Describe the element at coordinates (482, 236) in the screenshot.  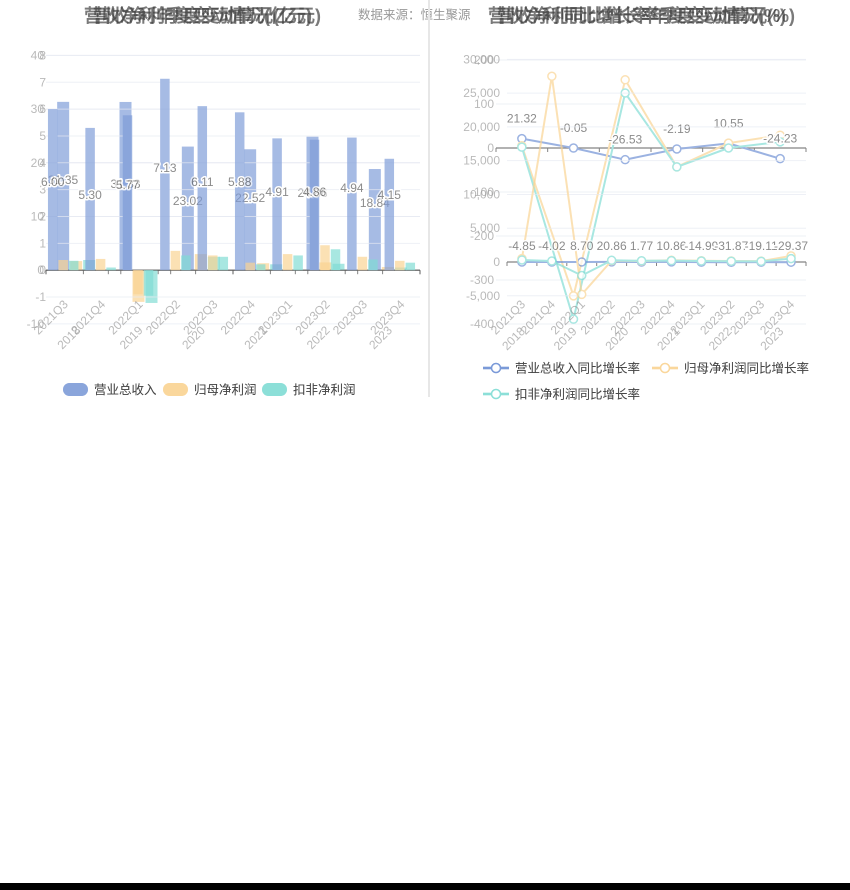
I see `svg-text: -200` at that location.